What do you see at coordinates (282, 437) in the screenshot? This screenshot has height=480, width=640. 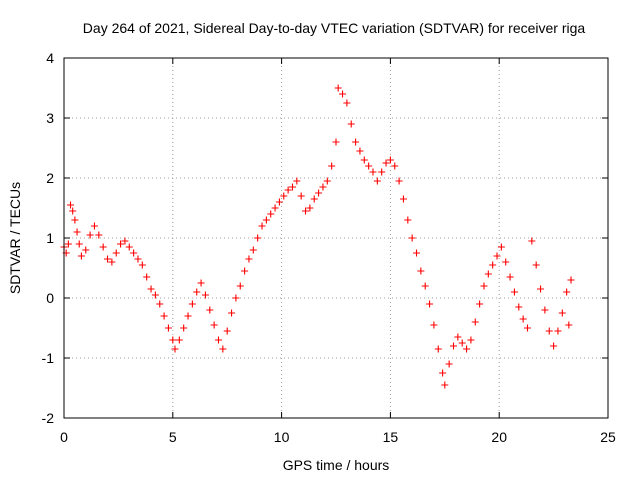 I see `x-tick-label: 10` at bounding box center [282, 437].